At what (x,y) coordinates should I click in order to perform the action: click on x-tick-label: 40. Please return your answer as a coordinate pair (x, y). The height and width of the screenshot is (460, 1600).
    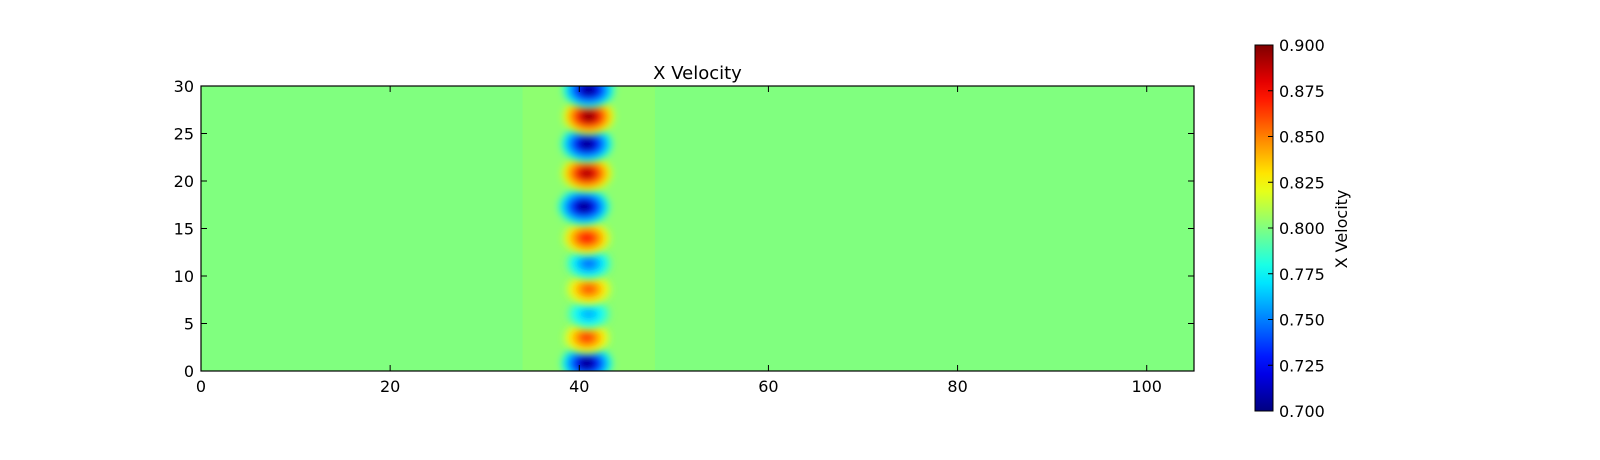
    Looking at the image, I should click on (579, 386).